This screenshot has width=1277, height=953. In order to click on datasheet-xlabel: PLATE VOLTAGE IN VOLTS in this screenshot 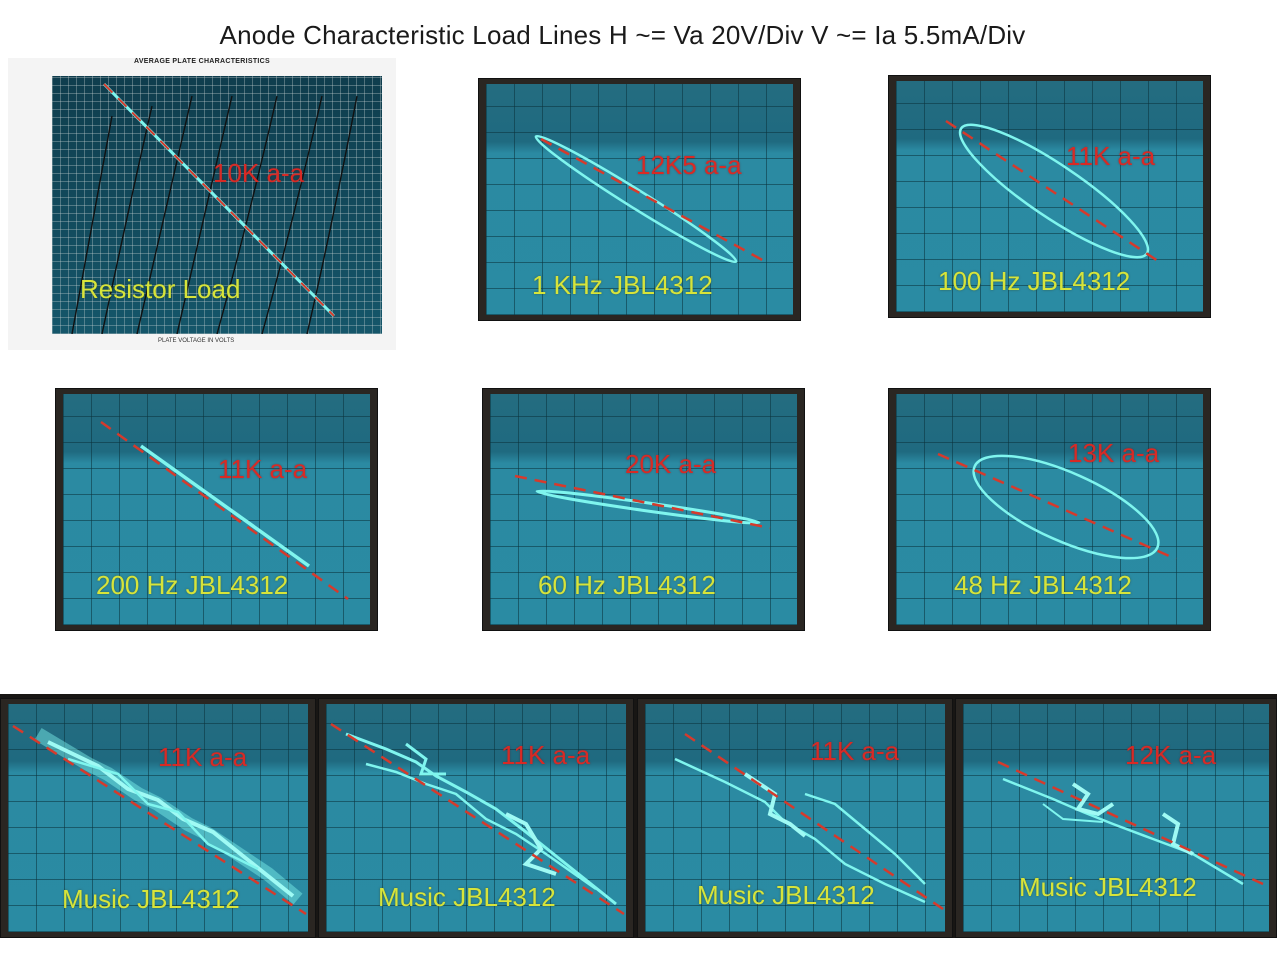, I will do `click(196, 341)`.